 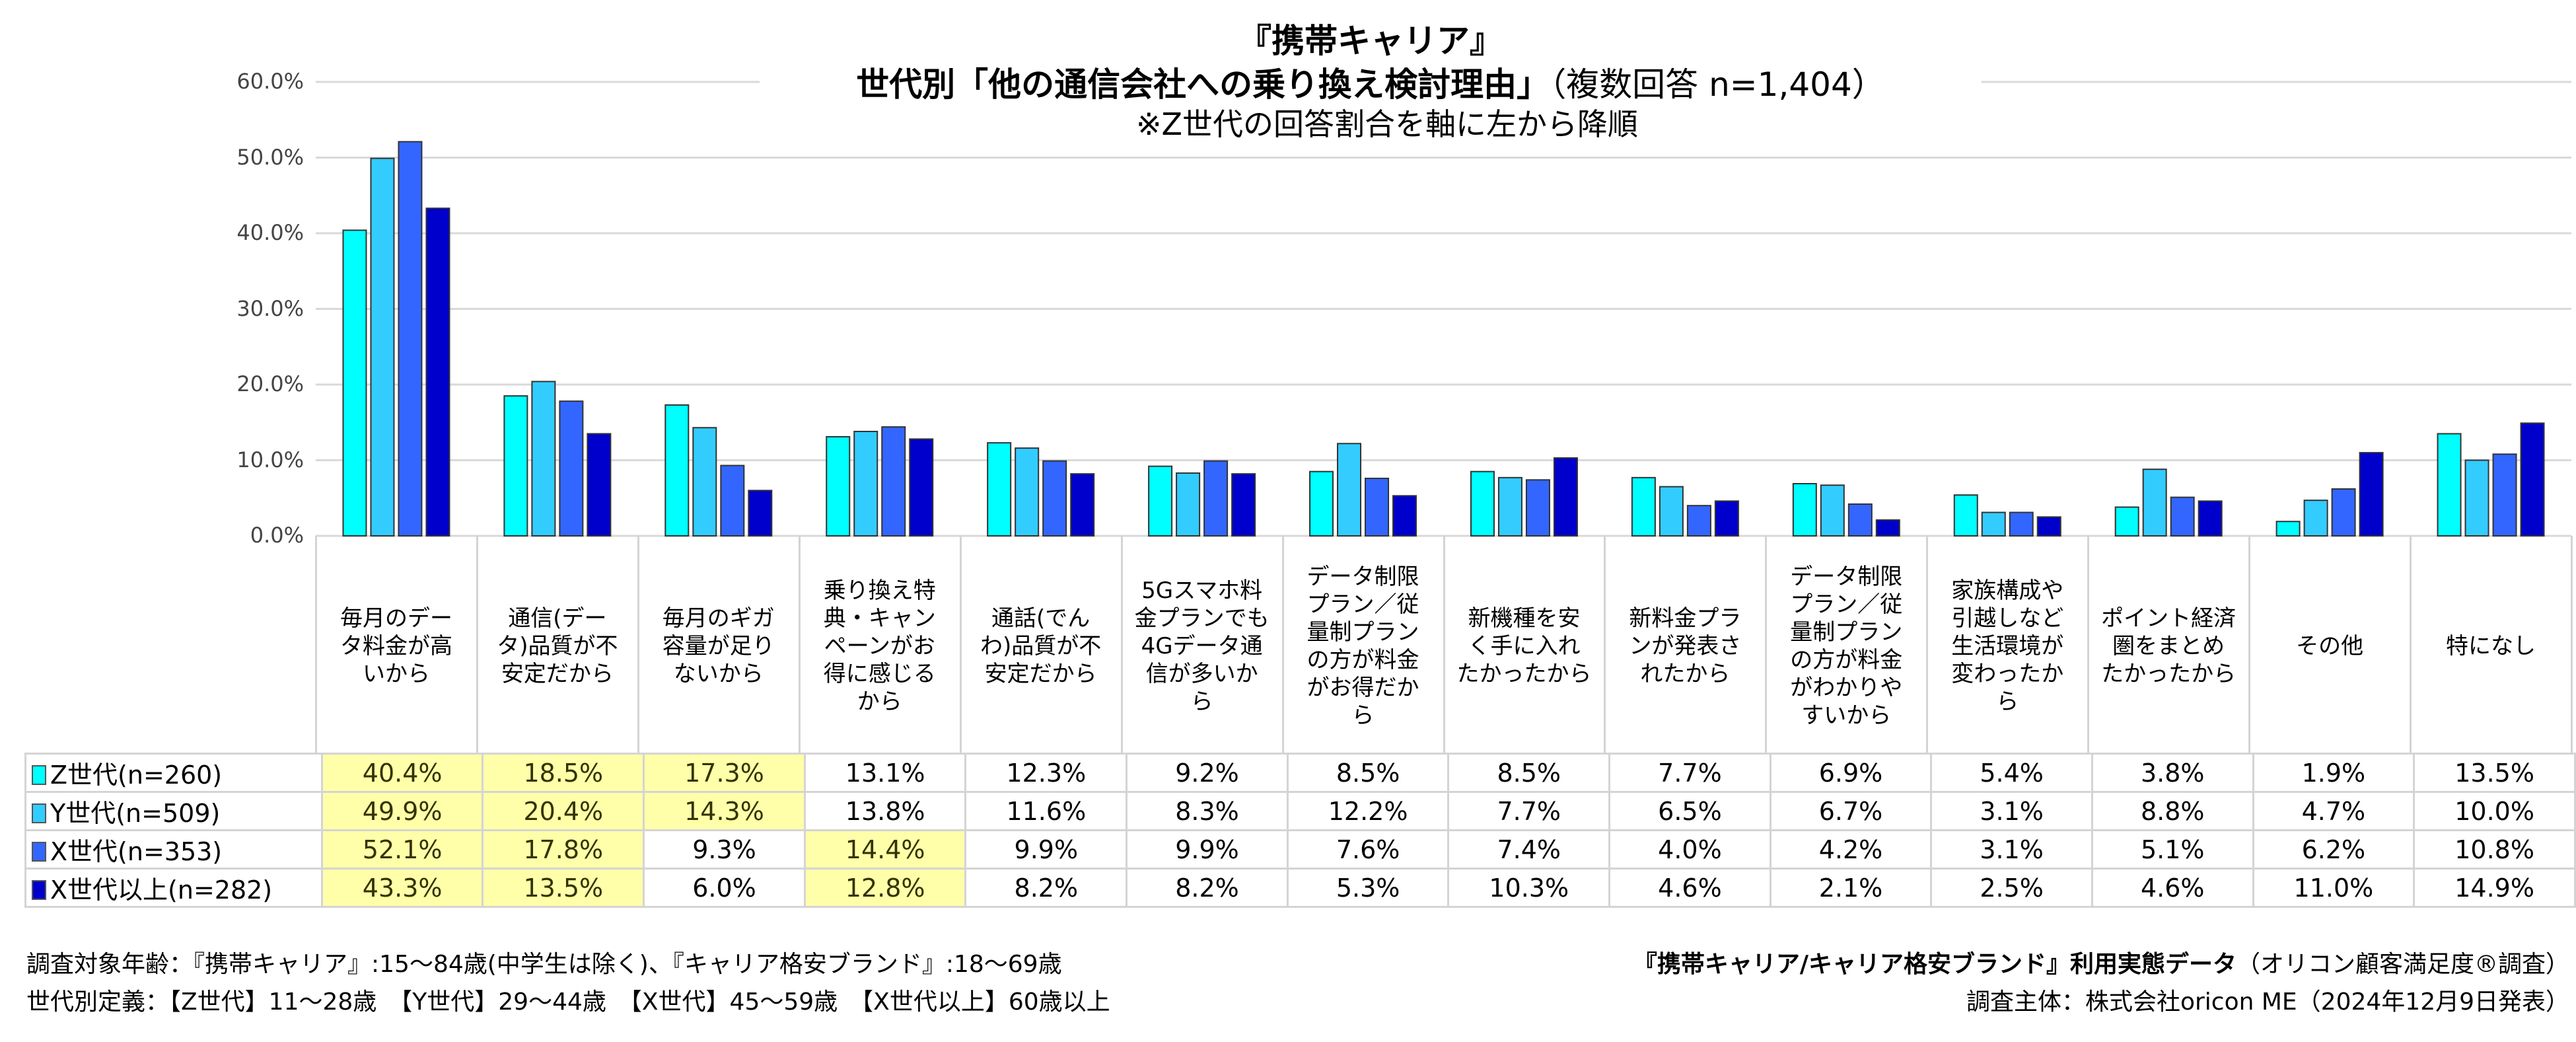 What do you see at coordinates (885, 888) in the screenshot?
I see `data-label: 12.8%` at bounding box center [885, 888].